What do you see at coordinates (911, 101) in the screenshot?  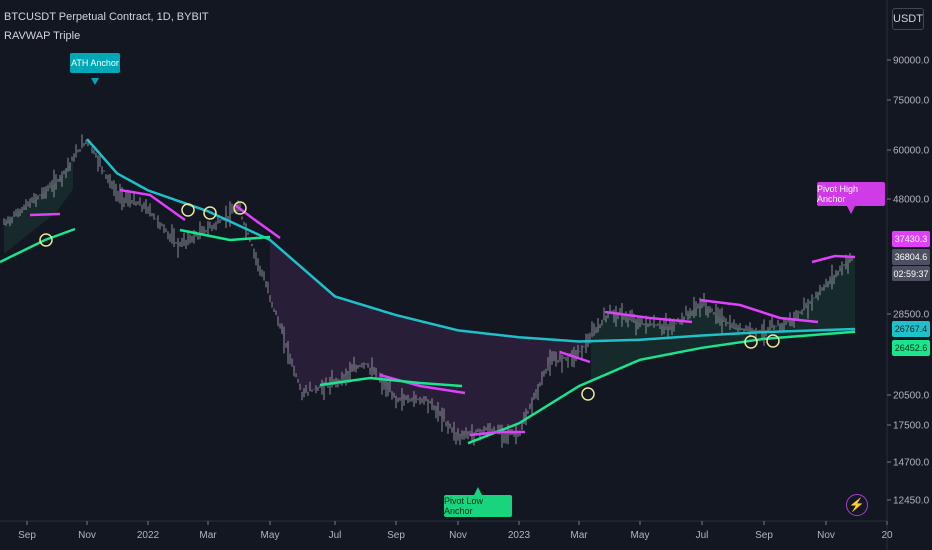 I see `price-tick-label: 75000.0` at bounding box center [911, 101].